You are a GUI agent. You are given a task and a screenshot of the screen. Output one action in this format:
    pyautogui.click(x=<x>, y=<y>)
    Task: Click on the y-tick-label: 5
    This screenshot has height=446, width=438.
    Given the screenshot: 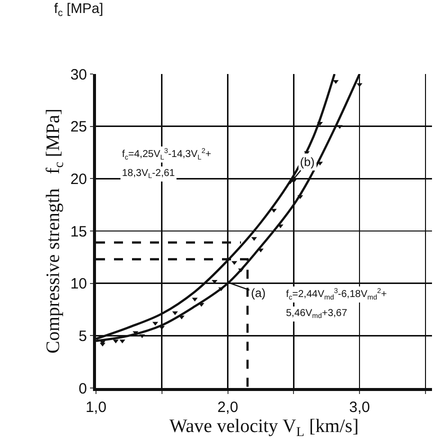 What is the action you would take?
    pyautogui.click(x=82, y=336)
    